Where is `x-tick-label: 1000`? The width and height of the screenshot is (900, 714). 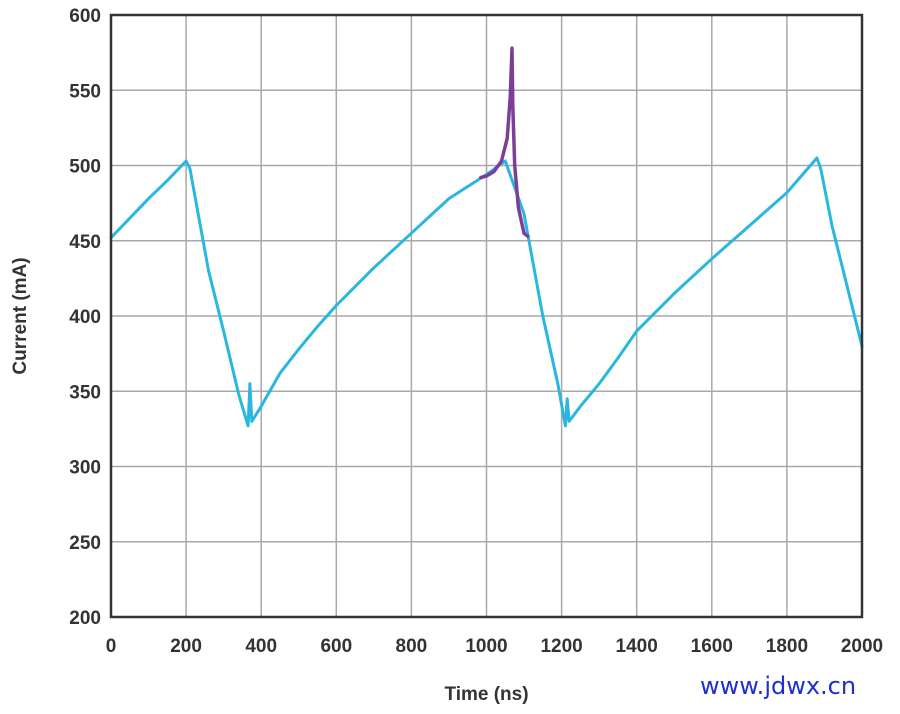
x-tick-label: 1000 is located at coordinates (486, 646).